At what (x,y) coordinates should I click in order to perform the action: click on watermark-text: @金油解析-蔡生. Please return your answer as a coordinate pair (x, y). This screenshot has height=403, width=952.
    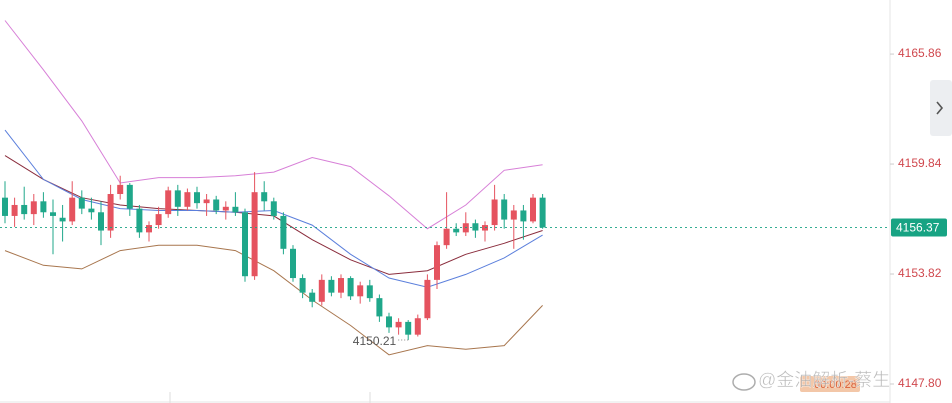
    Looking at the image, I should click on (824, 380).